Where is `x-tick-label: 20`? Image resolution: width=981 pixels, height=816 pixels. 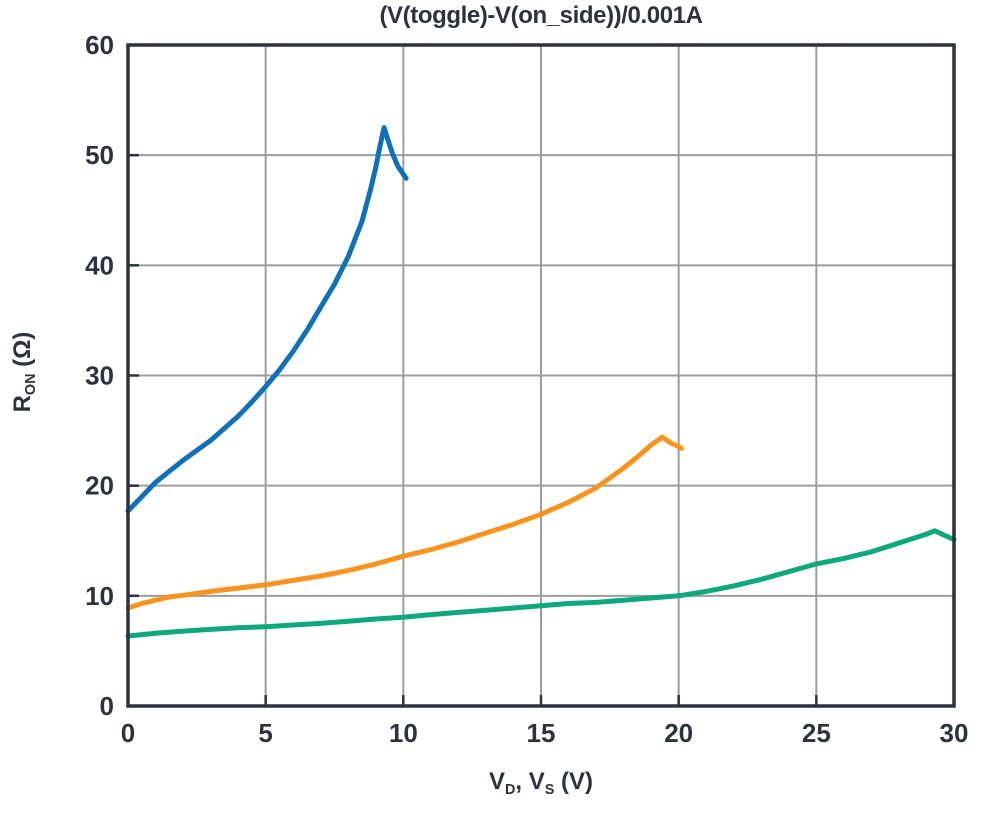
x-tick-label: 20 is located at coordinates (678, 733).